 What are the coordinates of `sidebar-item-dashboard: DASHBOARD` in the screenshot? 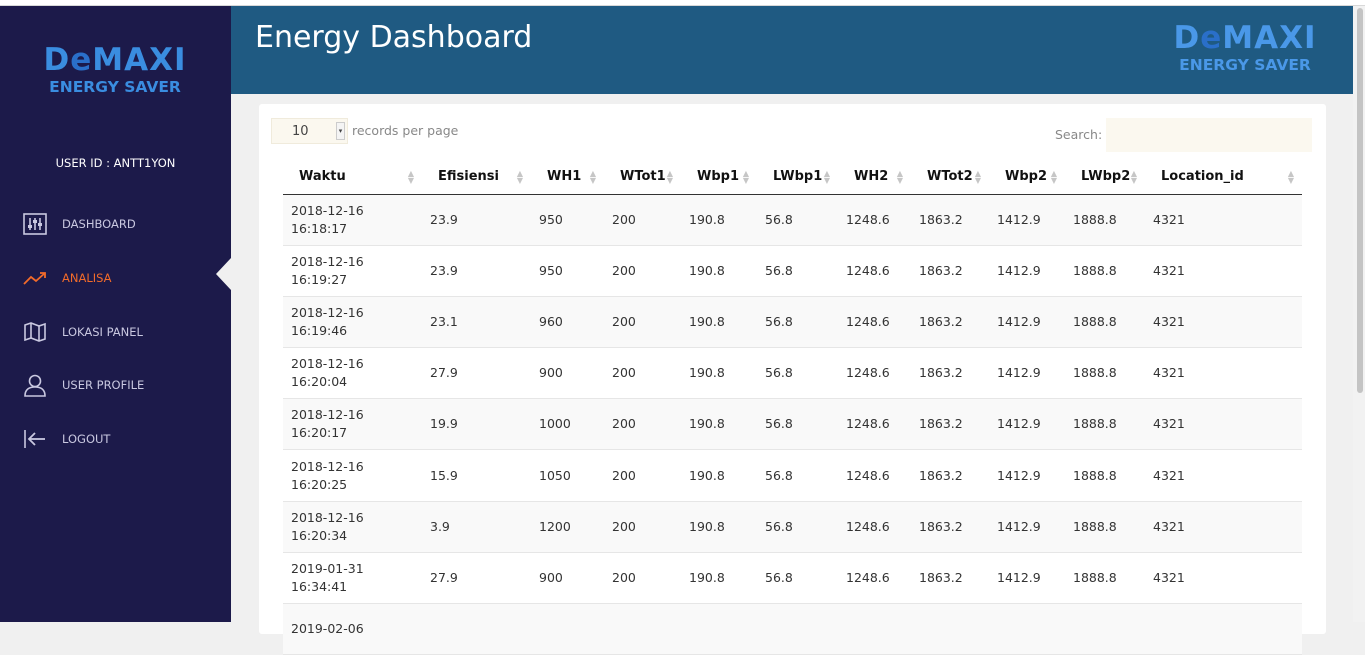 It's located at (122, 224).